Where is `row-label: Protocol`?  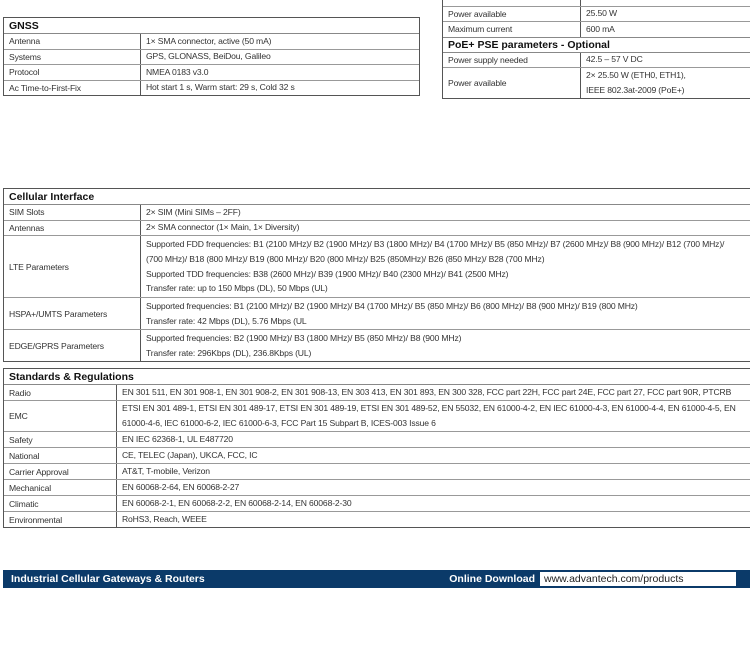
row-label: Protocol is located at coordinates (72, 72).